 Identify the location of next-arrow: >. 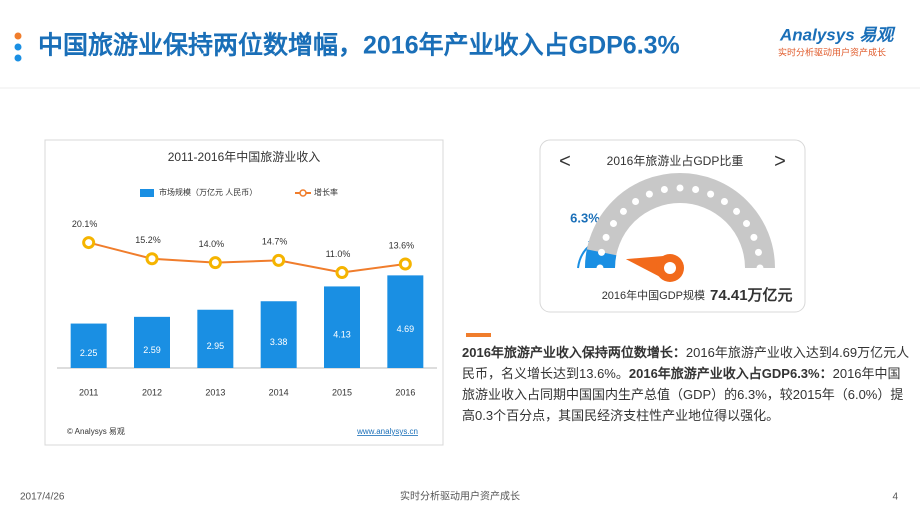
(780, 161).